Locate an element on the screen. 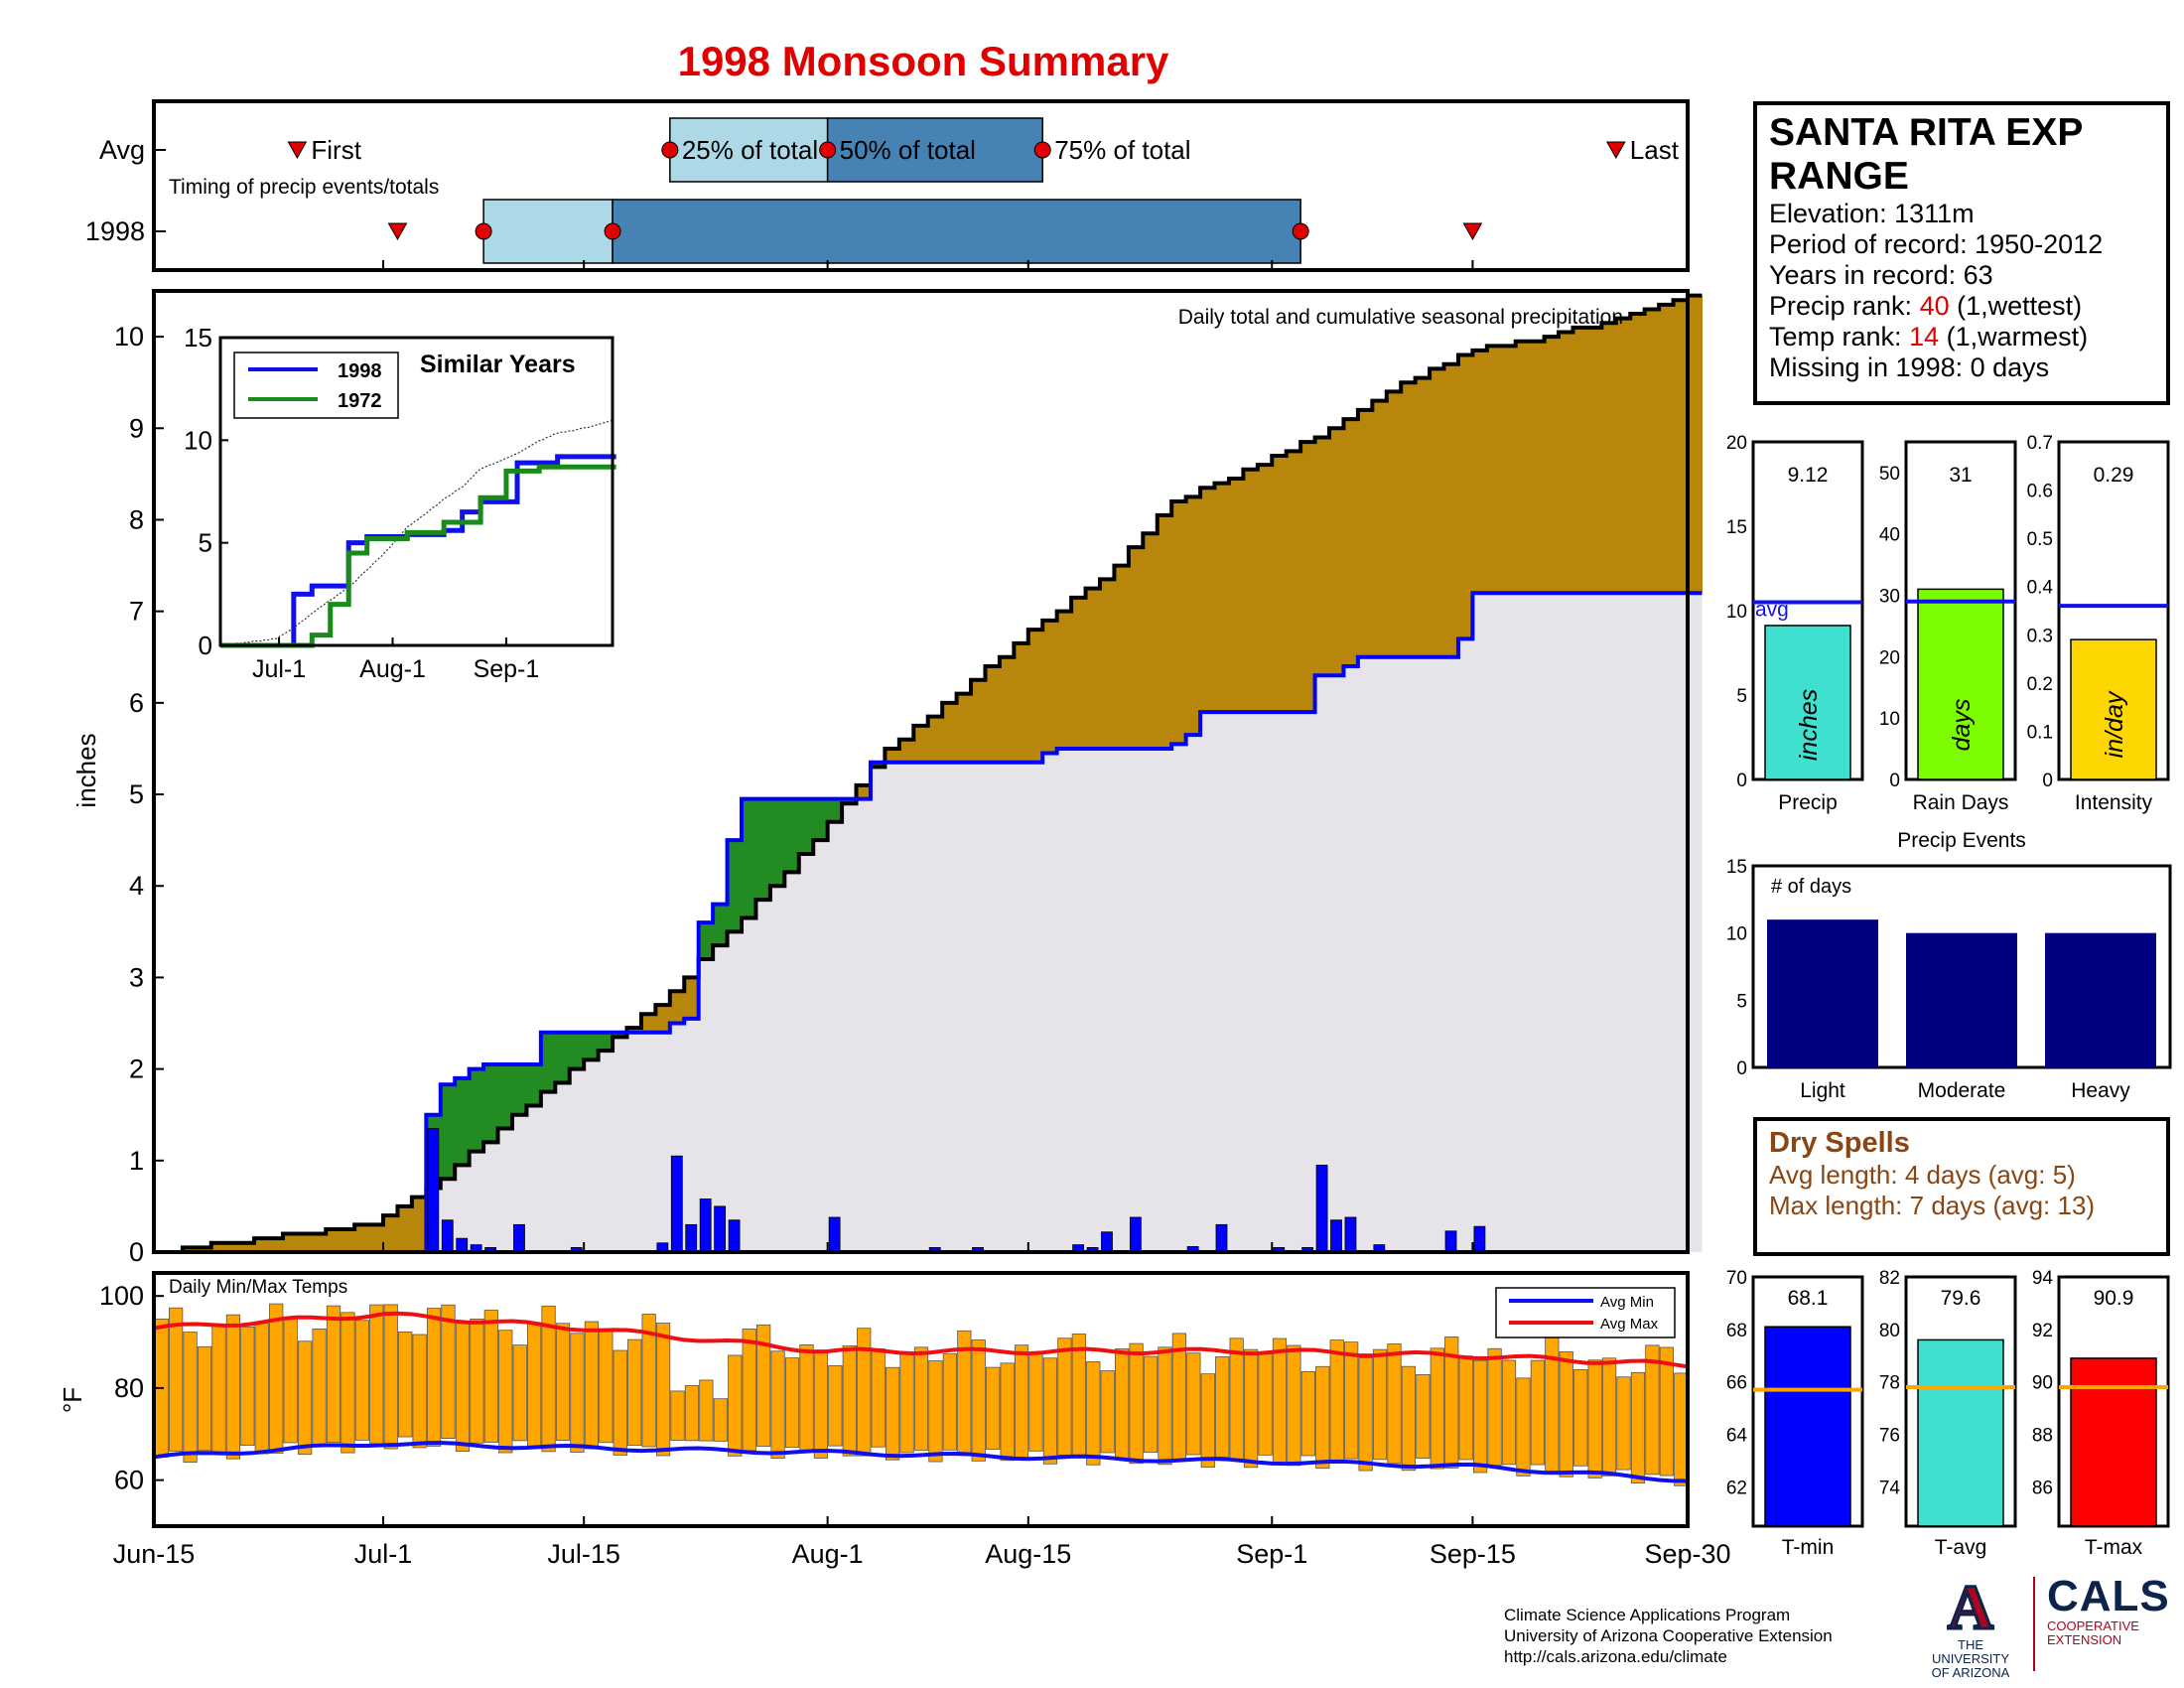 This screenshot has height=1688, width=2184. station-name: SANTA RITA EXP RANGE is located at coordinates (1926, 154).